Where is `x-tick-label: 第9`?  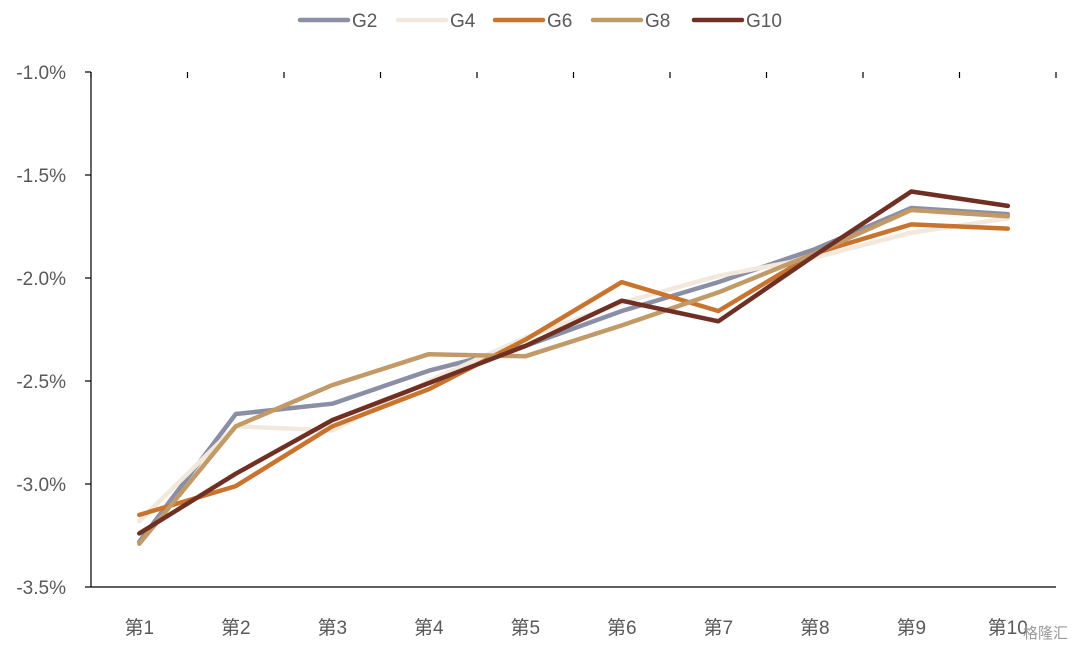 x-tick-label: 第9 is located at coordinates (911, 628).